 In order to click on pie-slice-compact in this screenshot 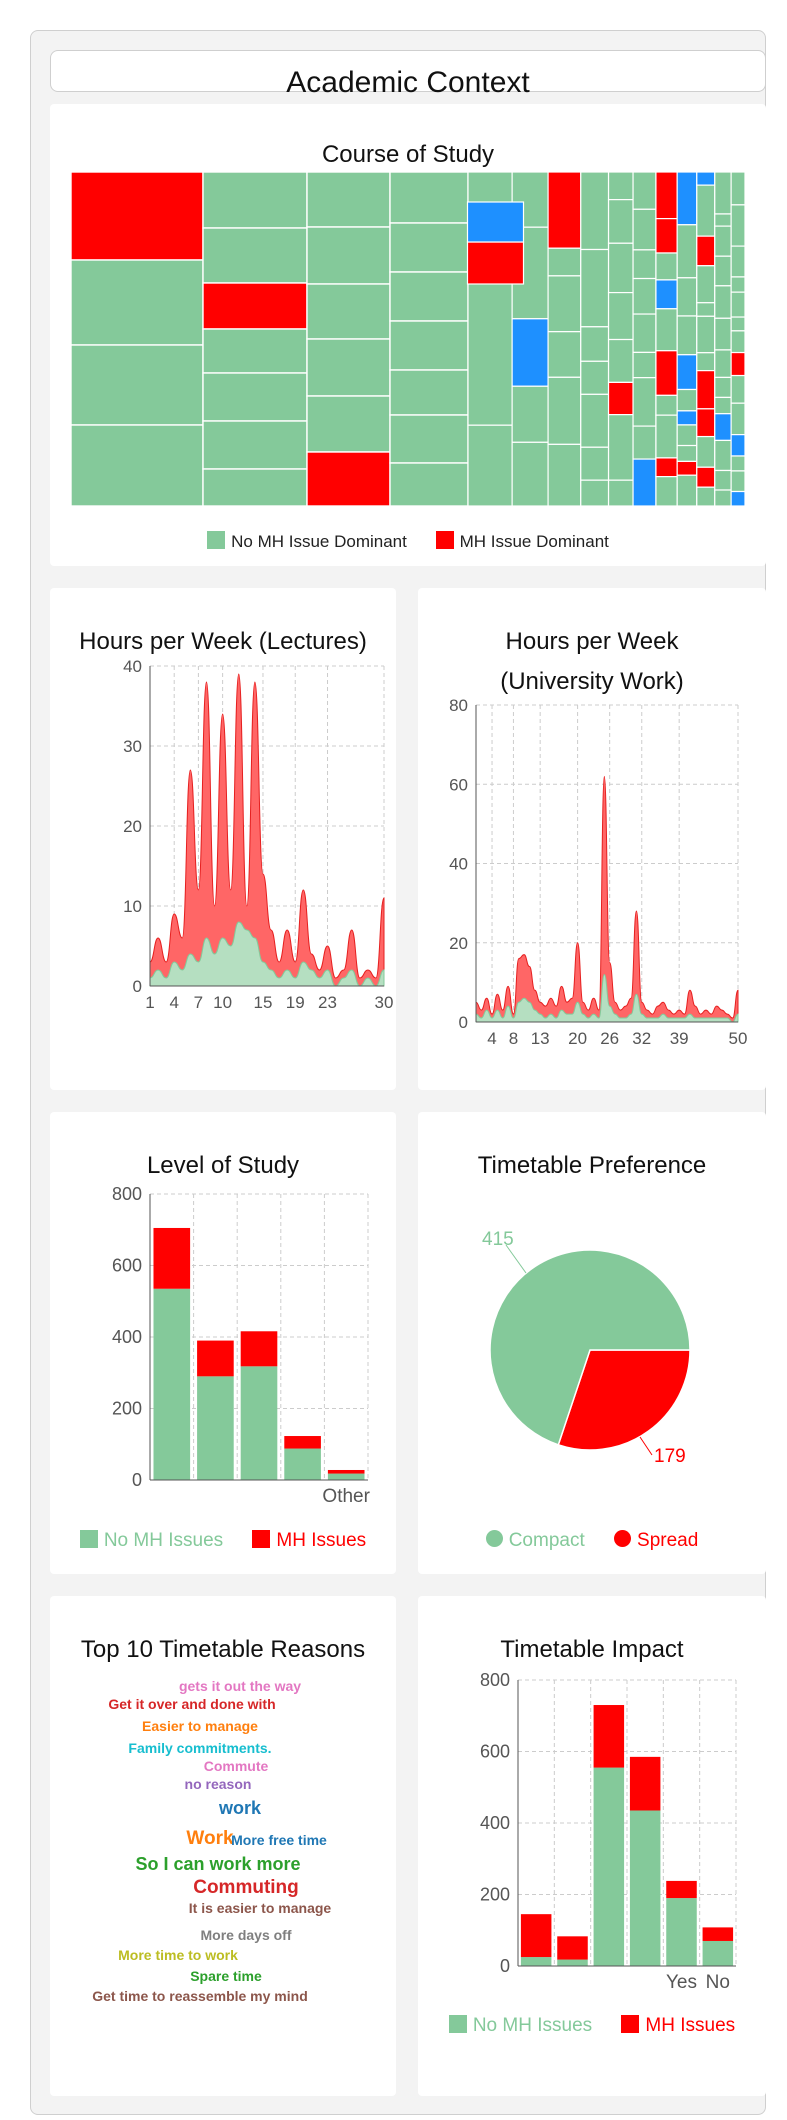, I will do `click(590, 1347)`.